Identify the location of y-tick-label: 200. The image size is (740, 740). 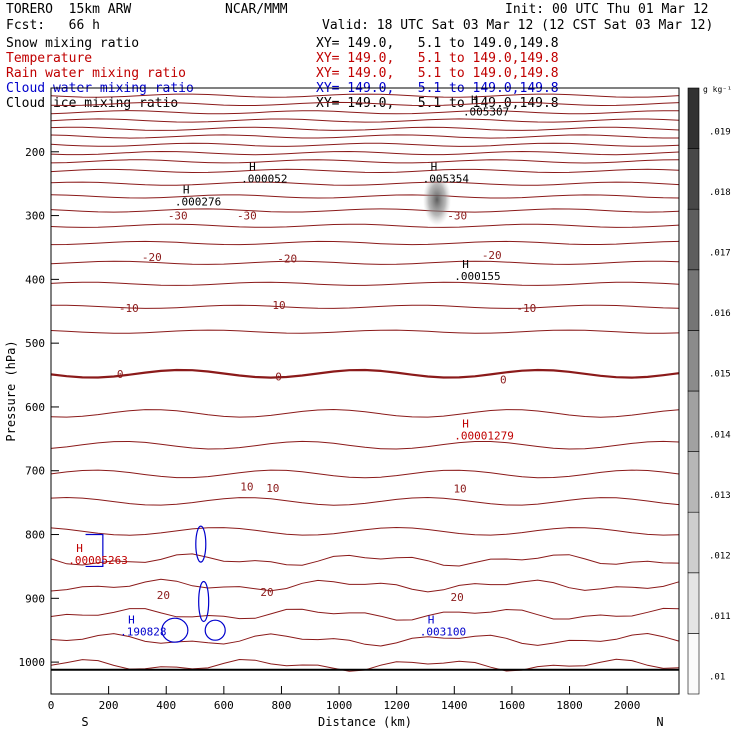
(35, 152).